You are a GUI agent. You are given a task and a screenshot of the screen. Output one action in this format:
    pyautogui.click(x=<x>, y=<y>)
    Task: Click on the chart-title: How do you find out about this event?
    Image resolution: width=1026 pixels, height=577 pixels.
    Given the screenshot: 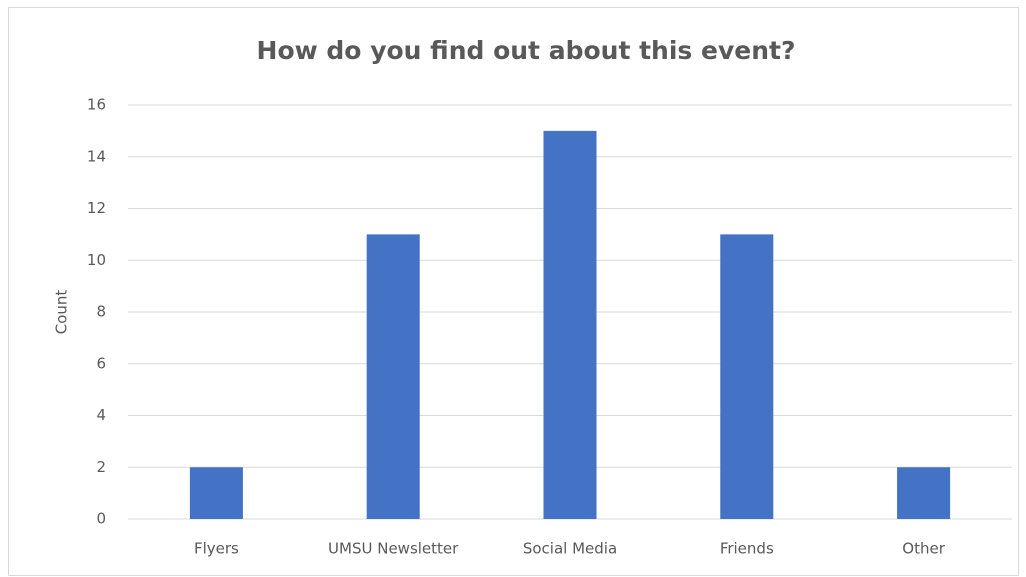 What is the action you would take?
    pyautogui.click(x=526, y=50)
    